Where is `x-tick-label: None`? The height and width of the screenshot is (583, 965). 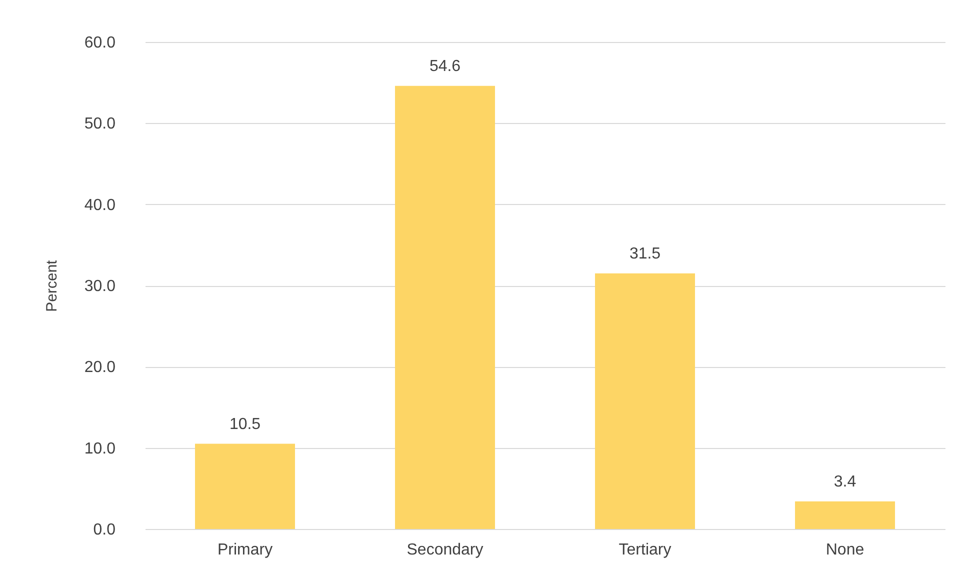
x-tick-label: None is located at coordinates (845, 550).